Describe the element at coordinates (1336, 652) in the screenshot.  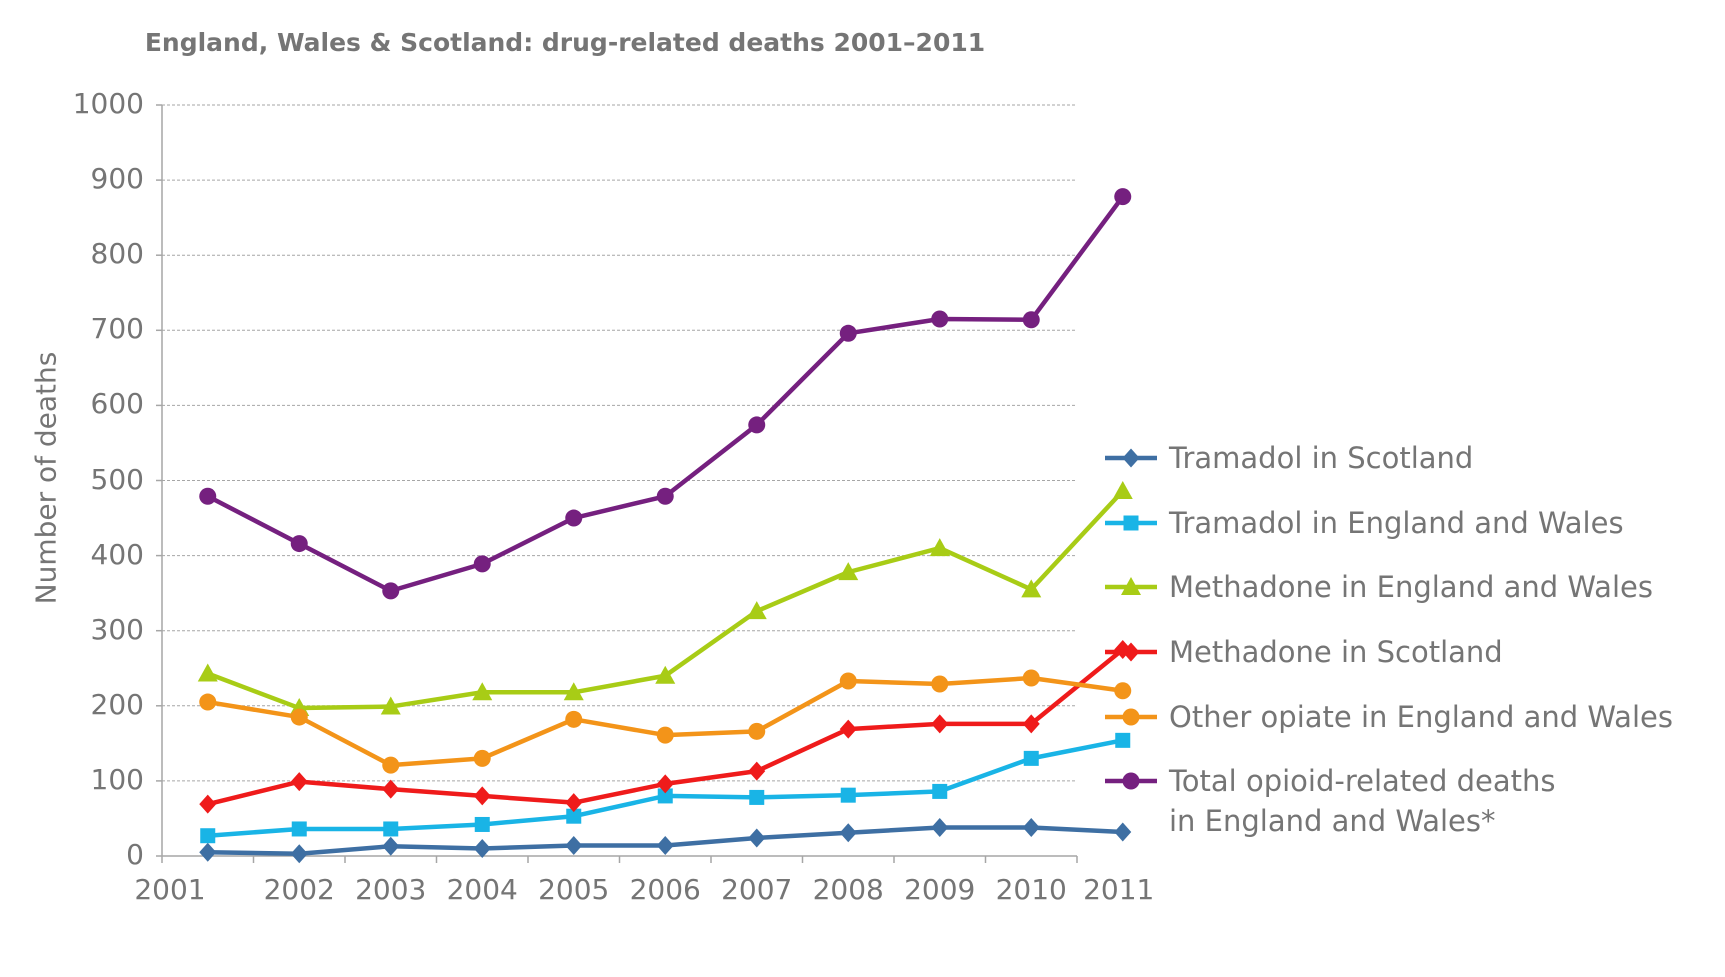
I see `legend-label: Methadone in Scotland` at that location.